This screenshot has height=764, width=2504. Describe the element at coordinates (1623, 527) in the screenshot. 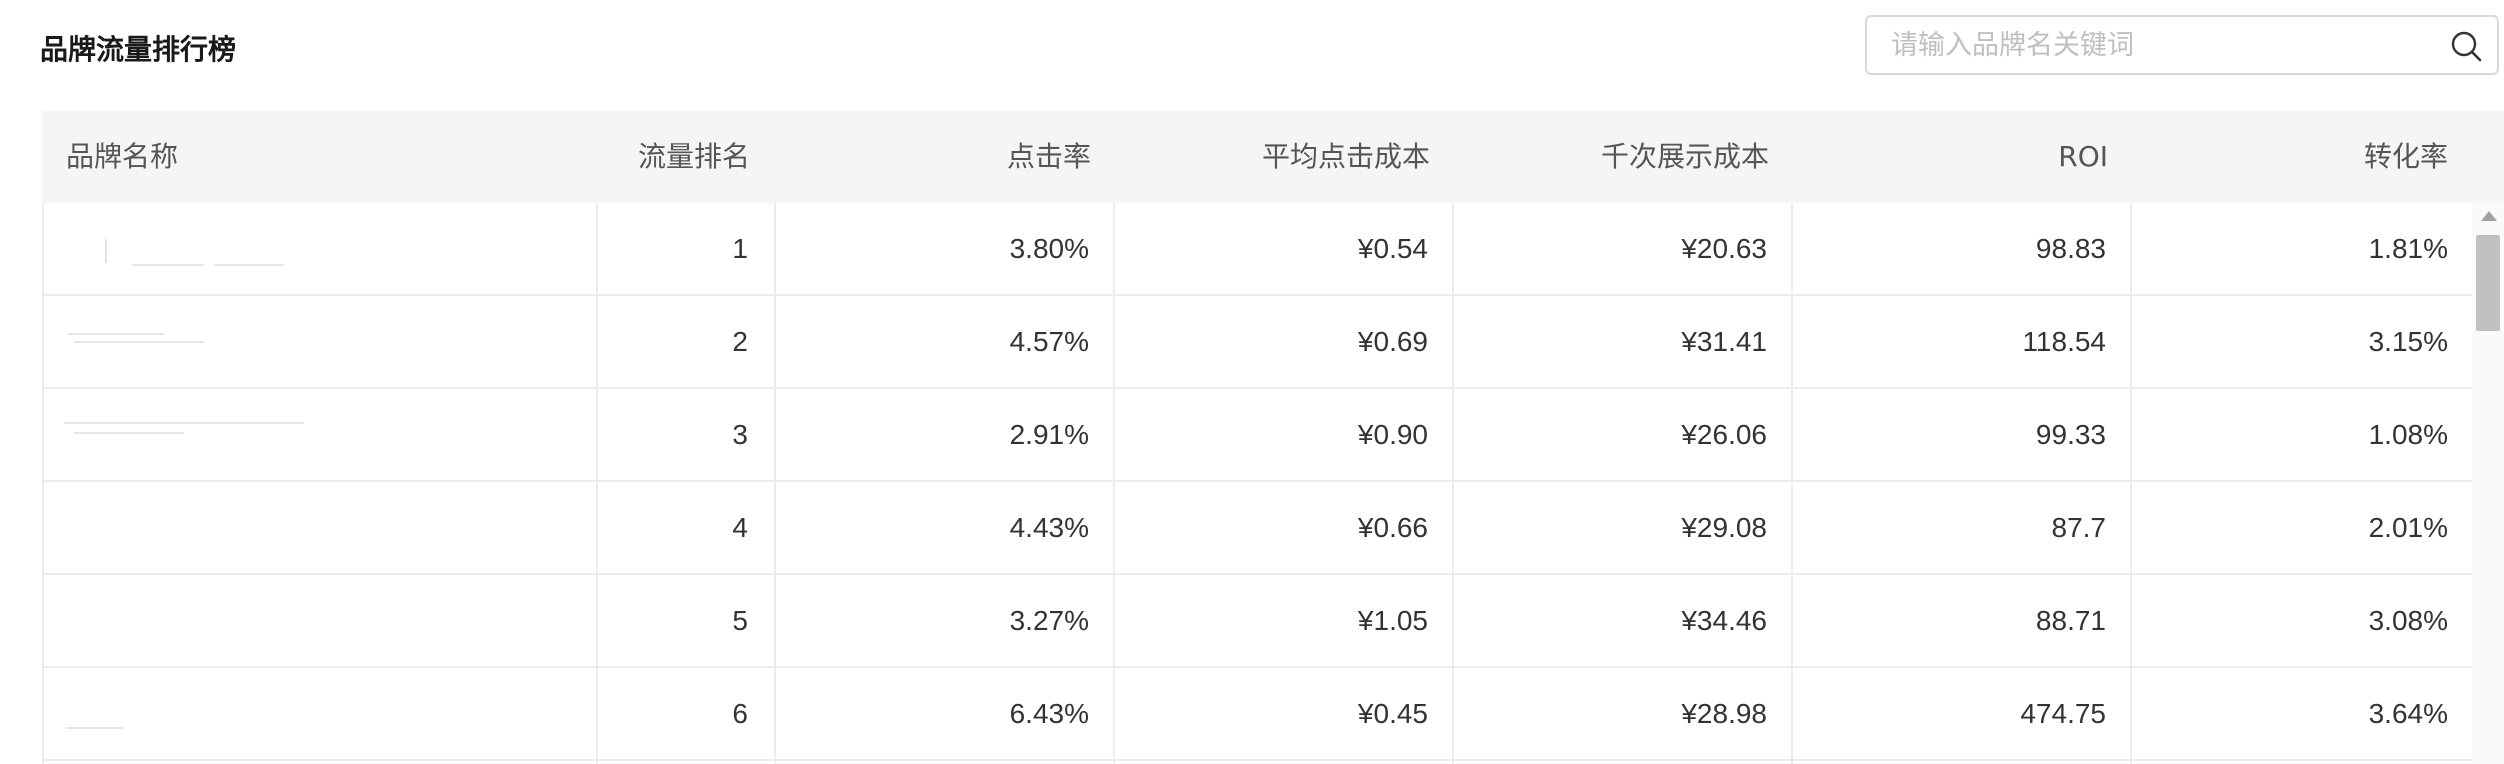

I see `cell-cpm: ¥29.08` at that location.